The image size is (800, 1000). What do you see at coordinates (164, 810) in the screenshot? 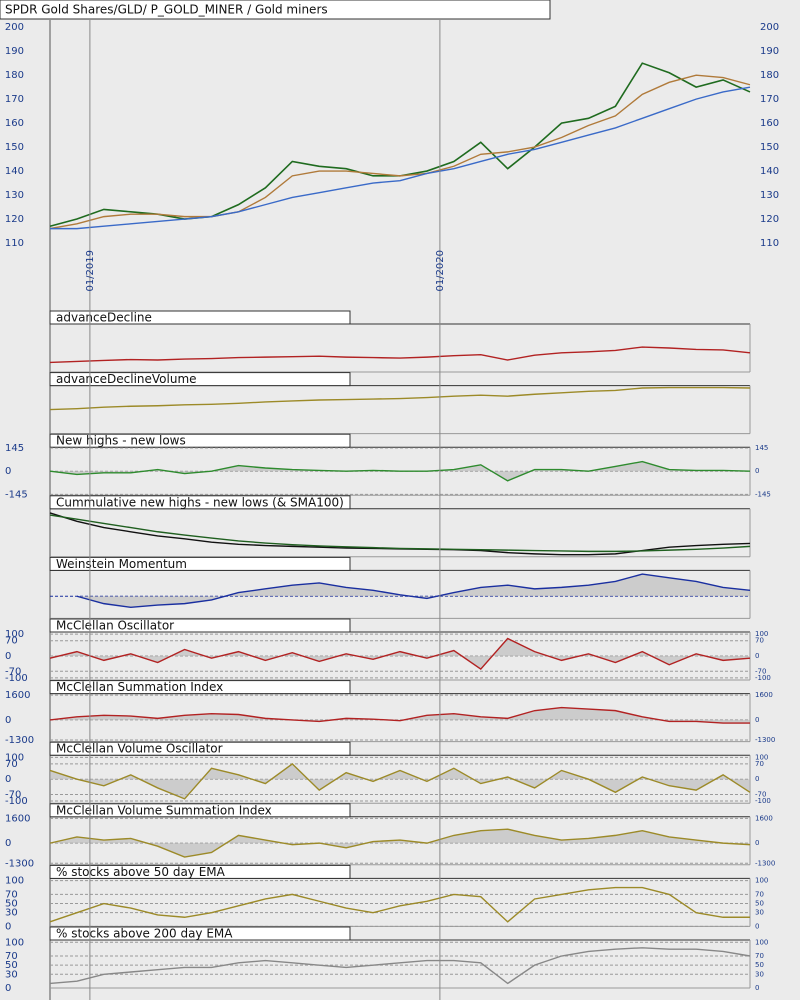
I see `panel-title: McClellan Volume Summation Index` at bounding box center [164, 810].